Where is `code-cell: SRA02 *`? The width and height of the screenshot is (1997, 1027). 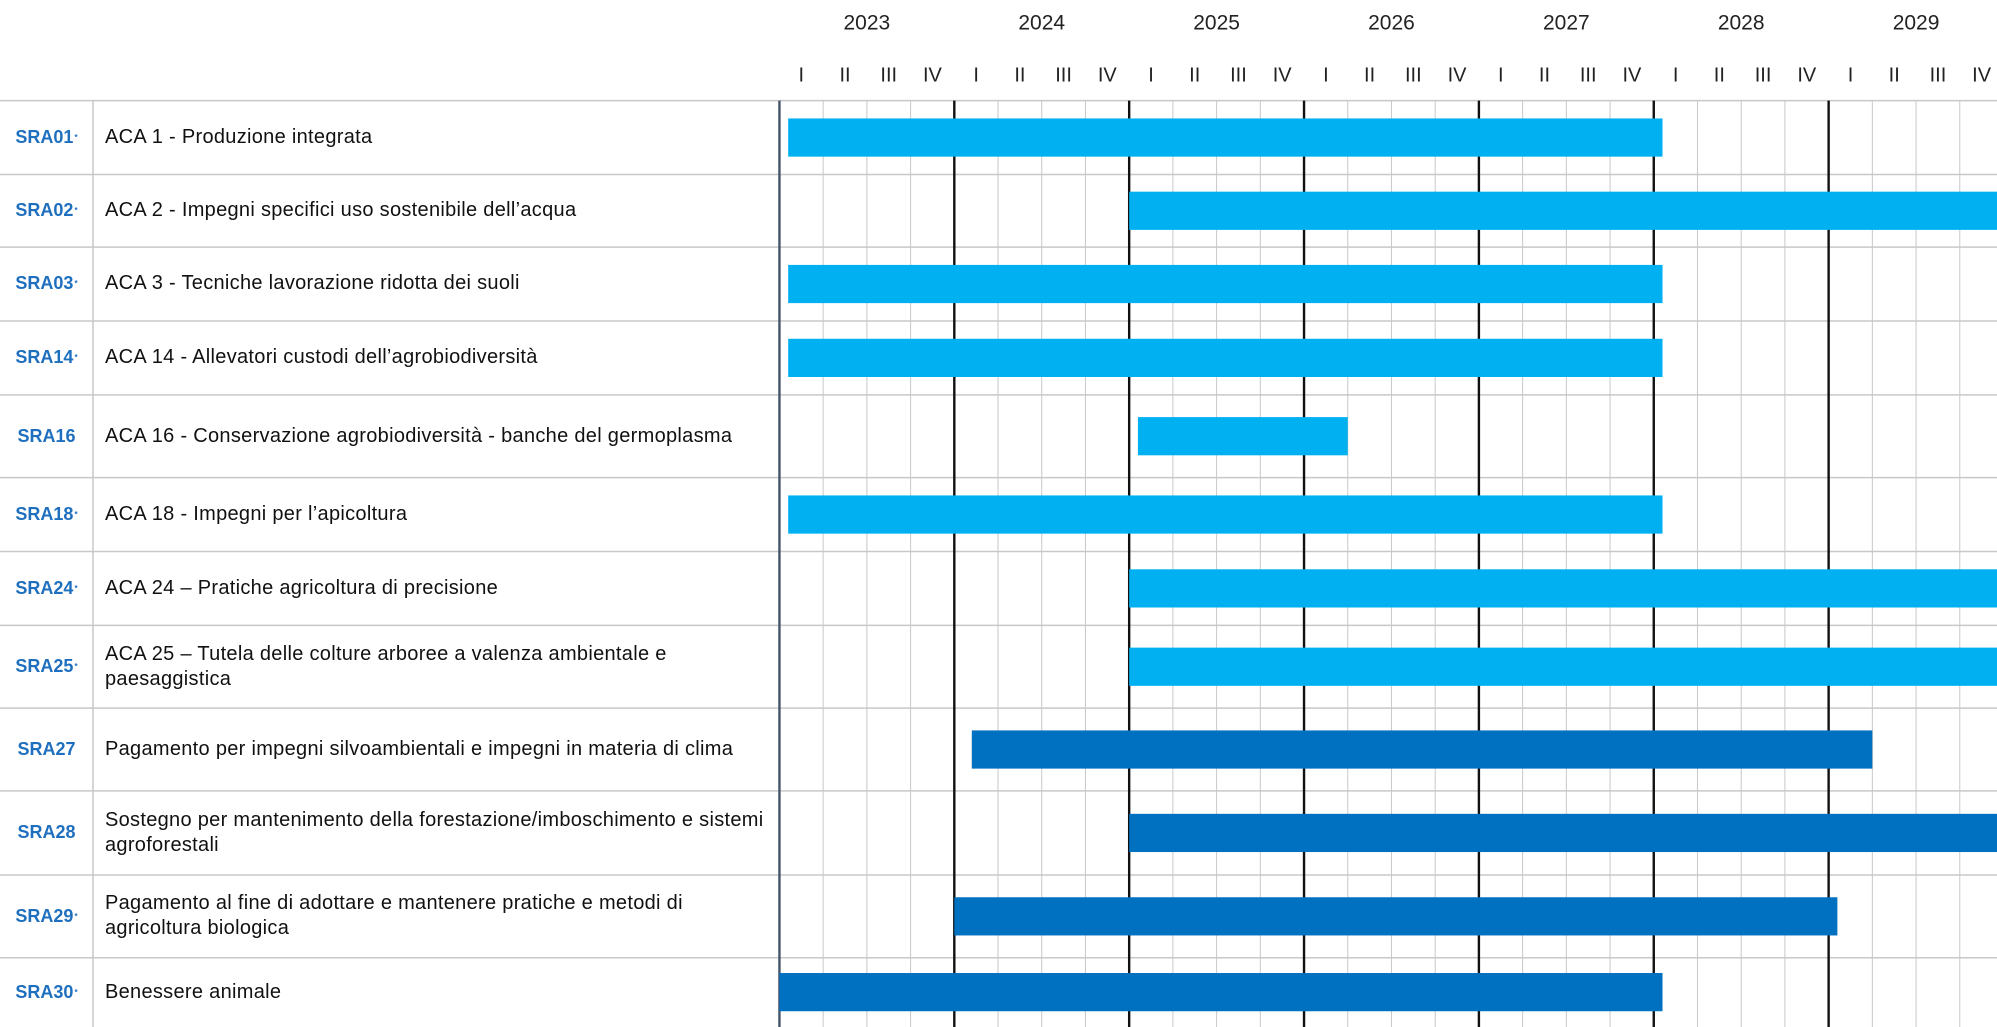
code-cell: SRA02 * is located at coordinates (46, 210).